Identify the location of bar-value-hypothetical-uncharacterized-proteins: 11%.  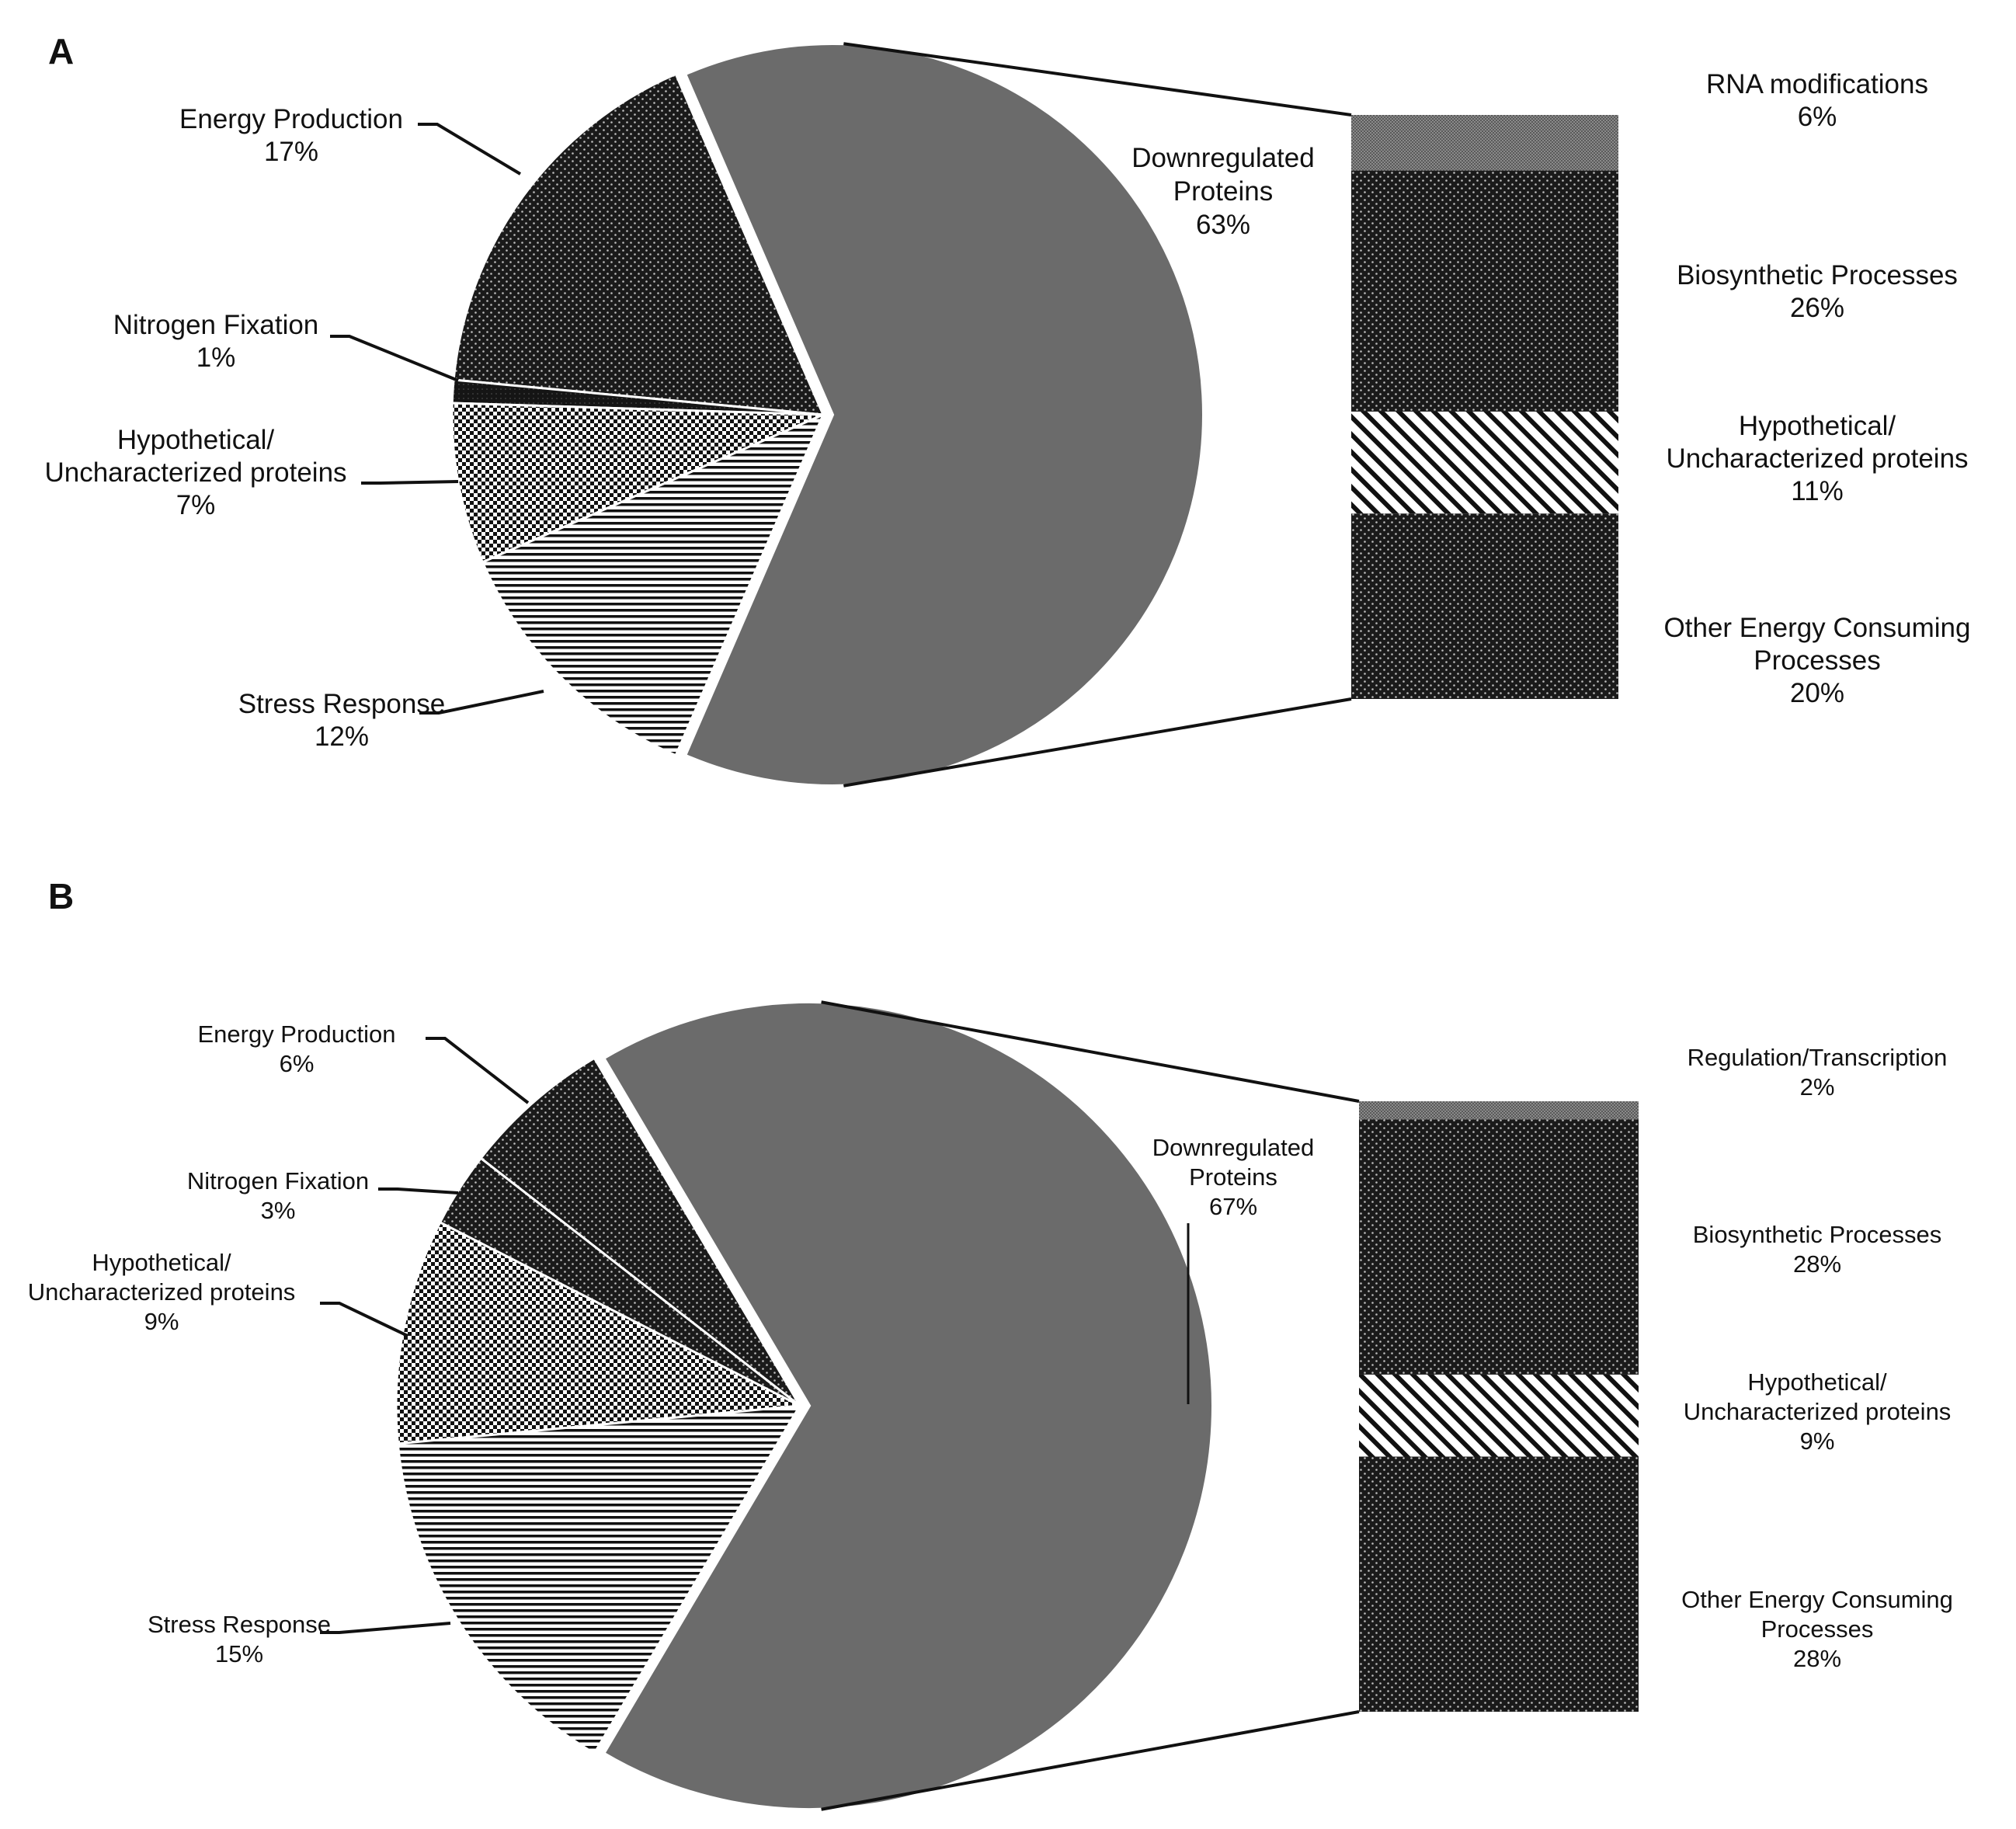
(1817, 491).